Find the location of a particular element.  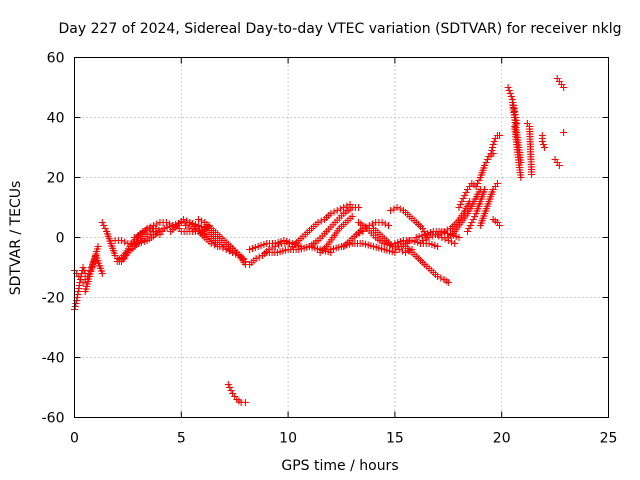

x-tick-label: 5 is located at coordinates (181, 439).